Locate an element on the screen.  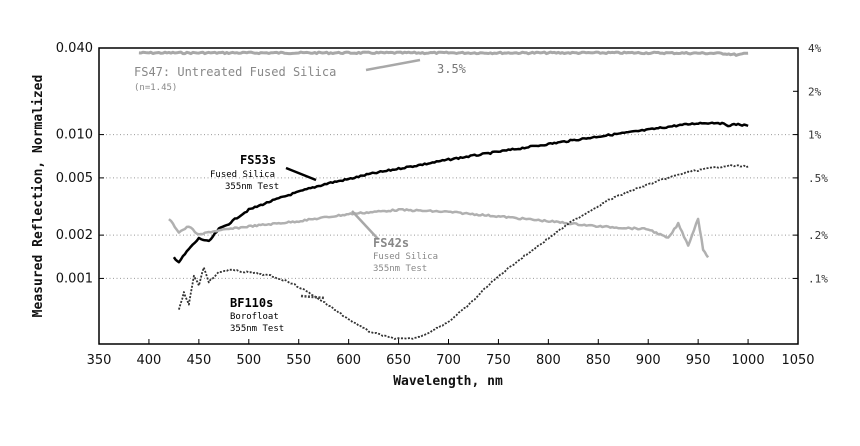
fs53-title: FS53s is located at coordinates (258, 160).